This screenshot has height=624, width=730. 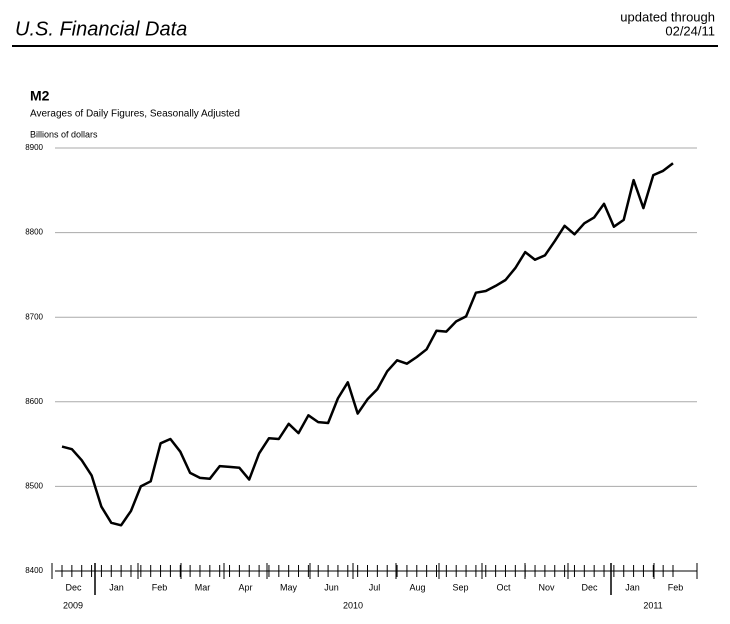 I want to click on page-title: U.S. Financial Data, so click(x=101, y=29).